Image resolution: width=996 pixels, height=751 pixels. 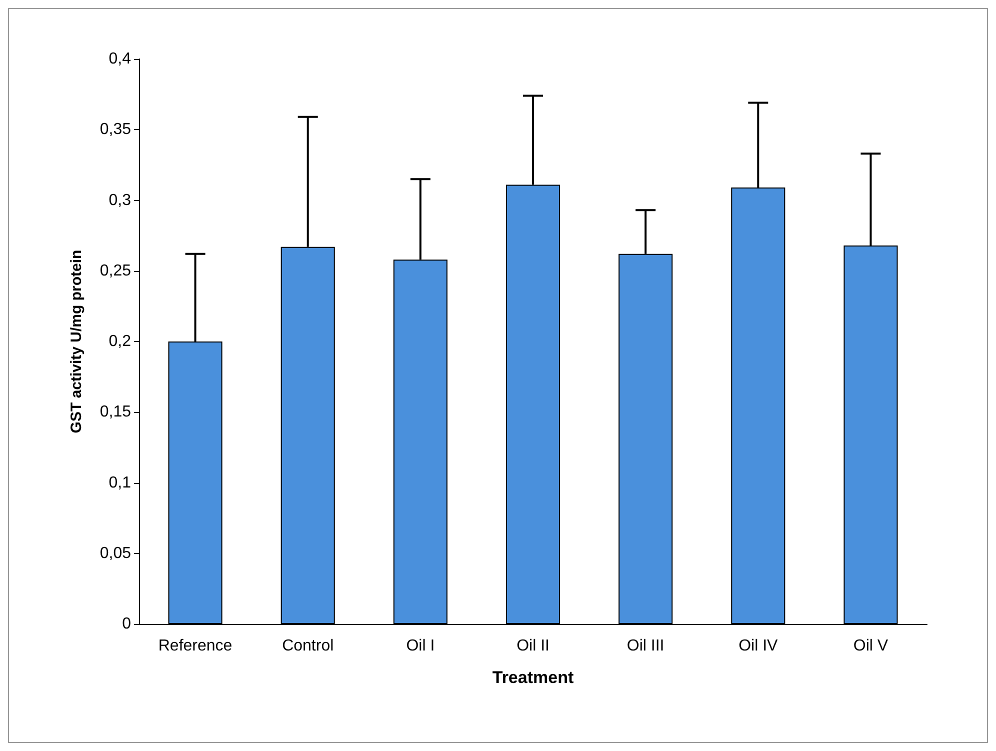 What do you see at coordinates (120, 483) in the screenshot?
I see `y-tick-label: 0,1` at bounding box center [120, 483].